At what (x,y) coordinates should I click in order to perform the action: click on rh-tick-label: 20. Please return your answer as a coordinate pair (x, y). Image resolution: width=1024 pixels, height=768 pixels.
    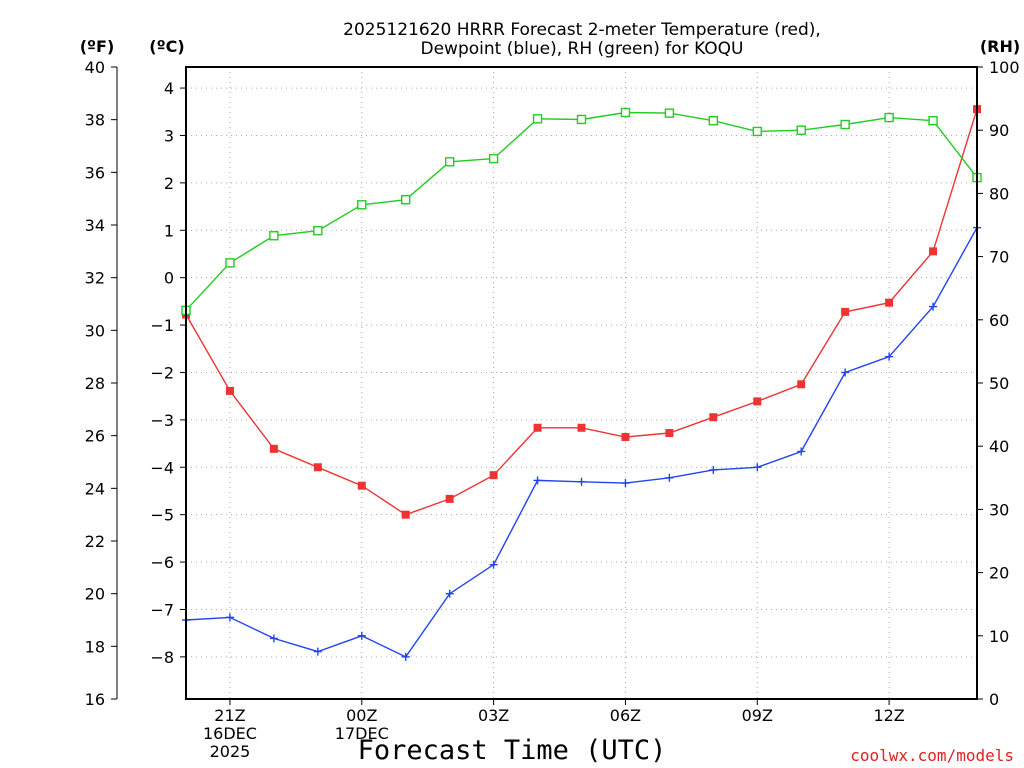
    Looking at the image, I should click on (999, 573).